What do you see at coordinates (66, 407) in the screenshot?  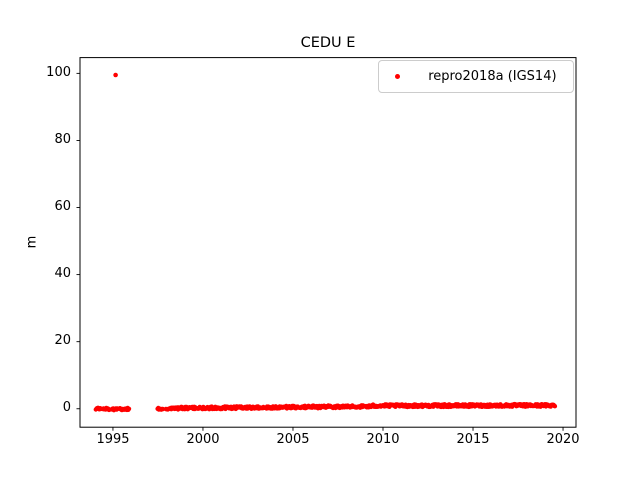 I see `y-tick-label: 0` at bounding box center [66, 407].